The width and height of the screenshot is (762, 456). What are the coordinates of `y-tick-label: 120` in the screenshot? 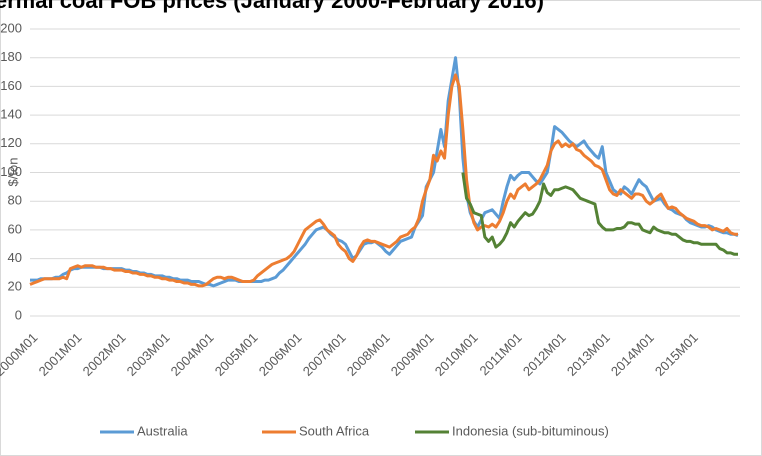 It's located at (11, 142).